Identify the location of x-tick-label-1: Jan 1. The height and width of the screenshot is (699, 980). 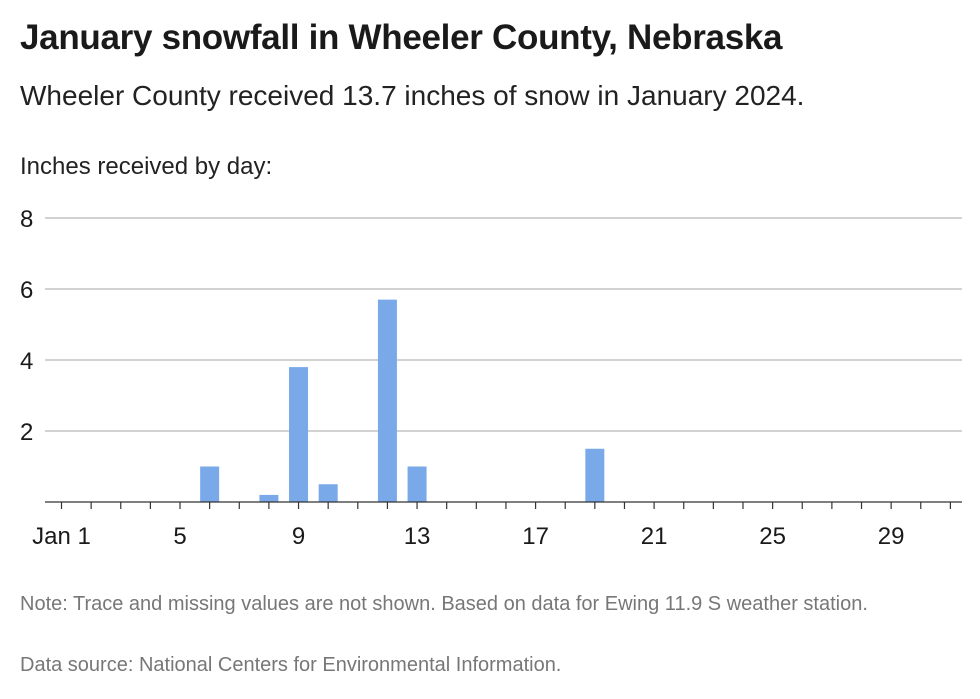
(61, 536).